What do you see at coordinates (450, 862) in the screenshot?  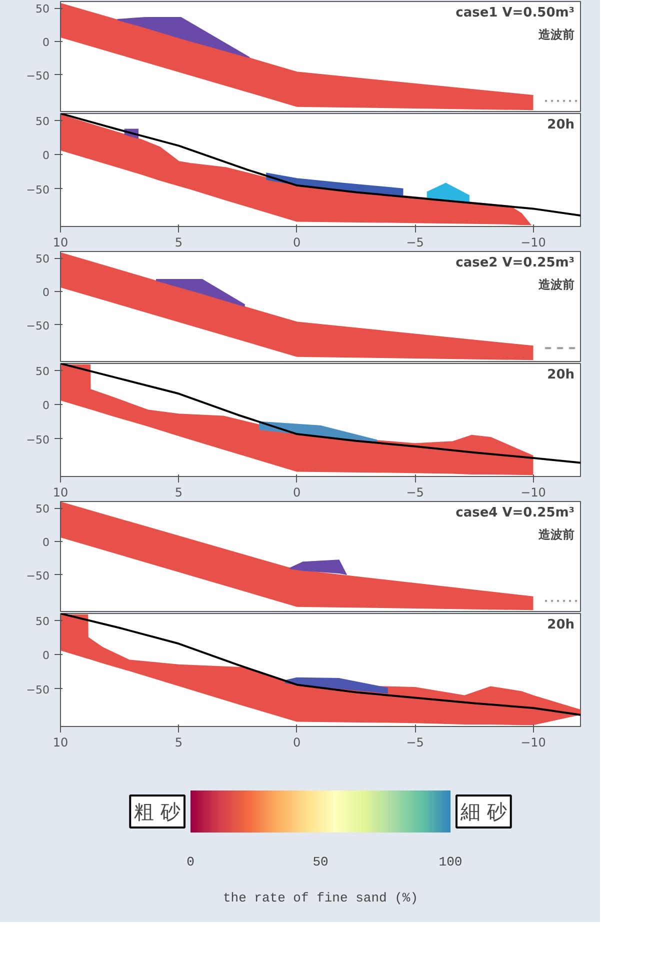 I see `color-bar-label: 100` at bounding box center [450, 862].